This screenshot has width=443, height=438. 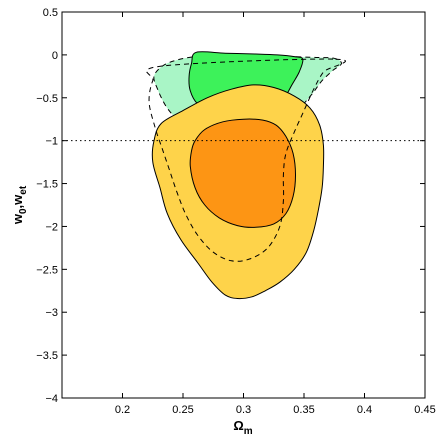 I want to click on y-axis-label: w0,wet, so click(x=19, y=205).